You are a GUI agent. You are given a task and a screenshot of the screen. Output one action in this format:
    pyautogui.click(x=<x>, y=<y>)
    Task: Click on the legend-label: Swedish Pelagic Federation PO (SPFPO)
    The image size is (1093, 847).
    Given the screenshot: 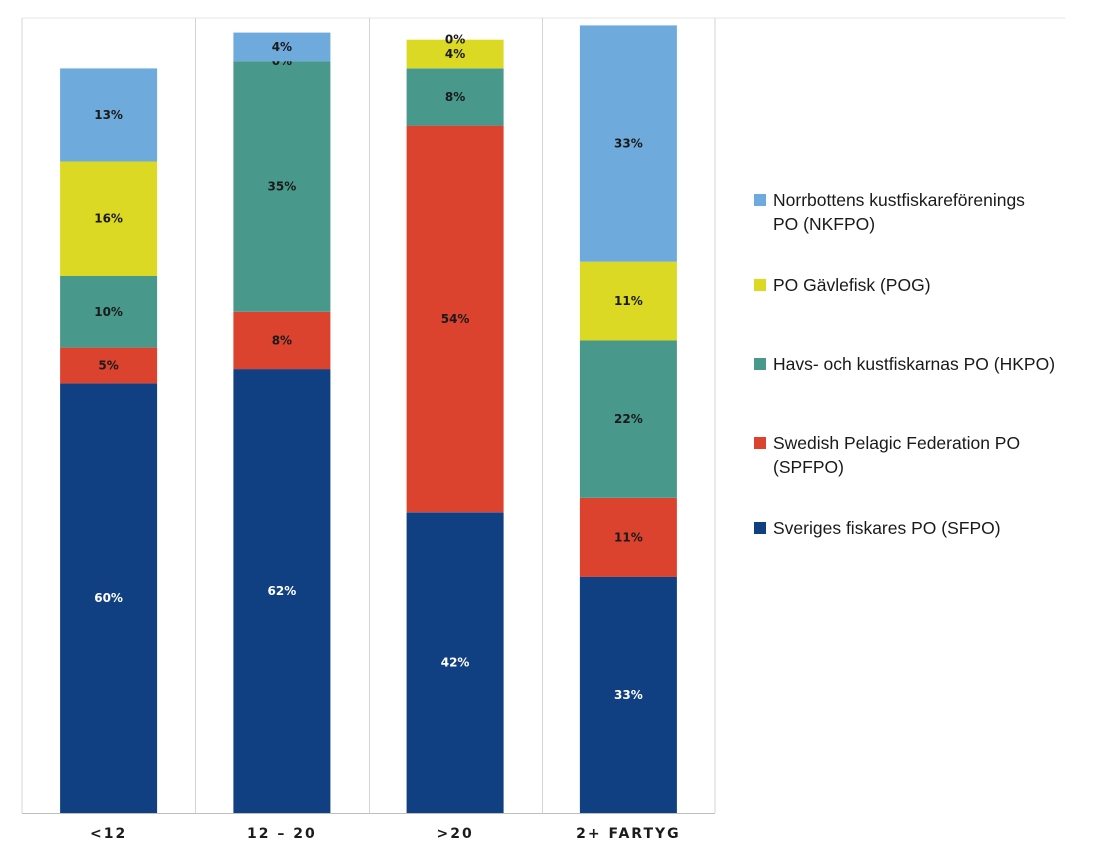 What is the action you would take?
    pyautogui.click(x=897, y=455)
    